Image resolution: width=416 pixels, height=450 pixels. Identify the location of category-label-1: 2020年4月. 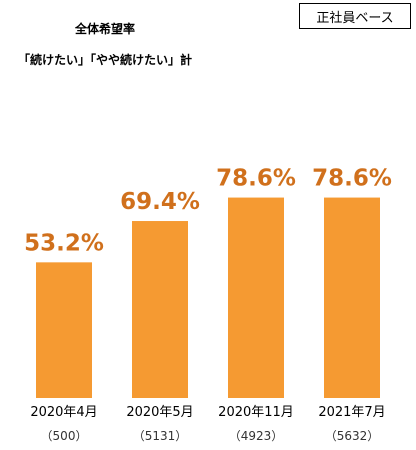
(63, 412).